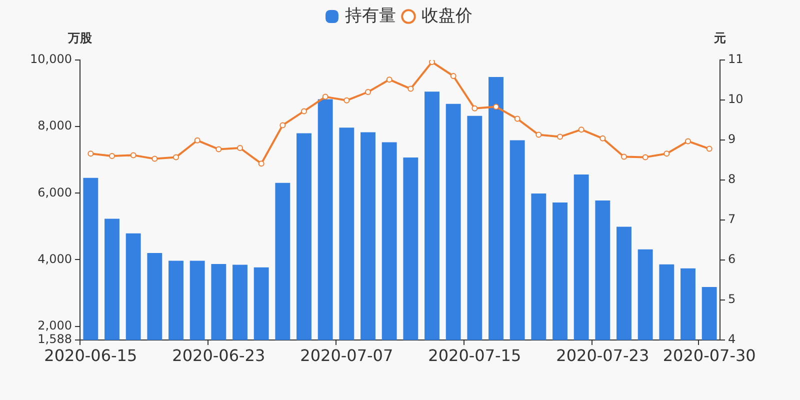 Image resolution: width=800 pixels, height=400 pixels. What do you see at coordinates (219, 355) in the screenshot?
I see `x-tick-label: 2020-06-23` at bounding box center [219, 355].